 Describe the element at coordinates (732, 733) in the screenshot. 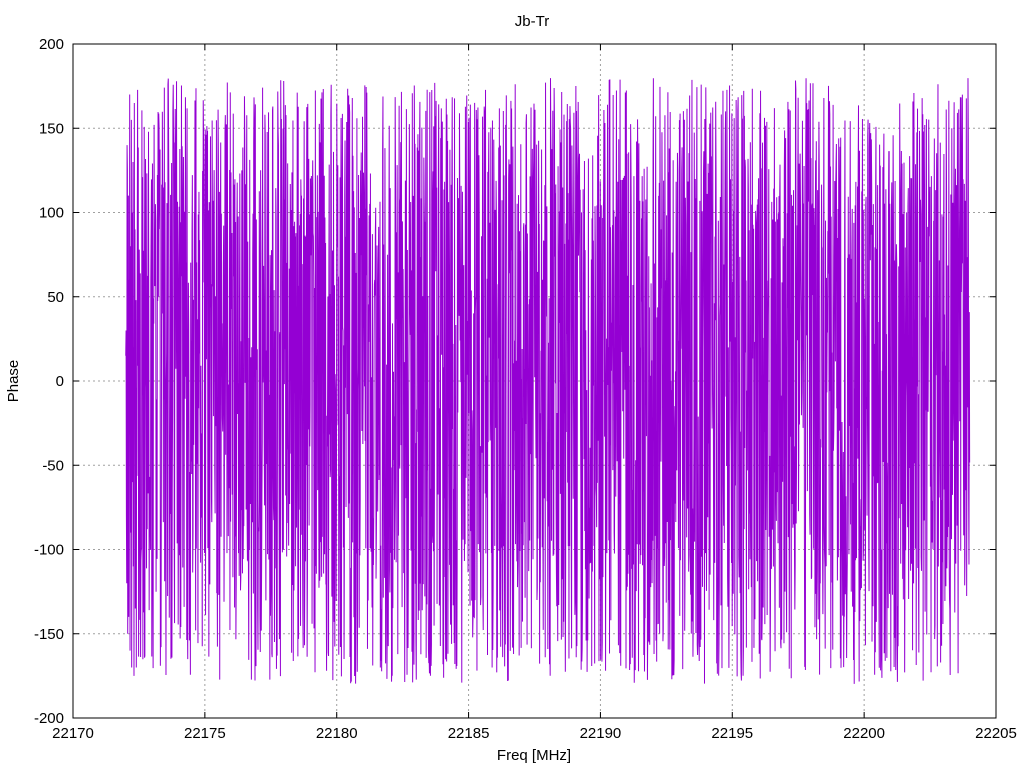

I see `x-tick-label: 22195` at that location.